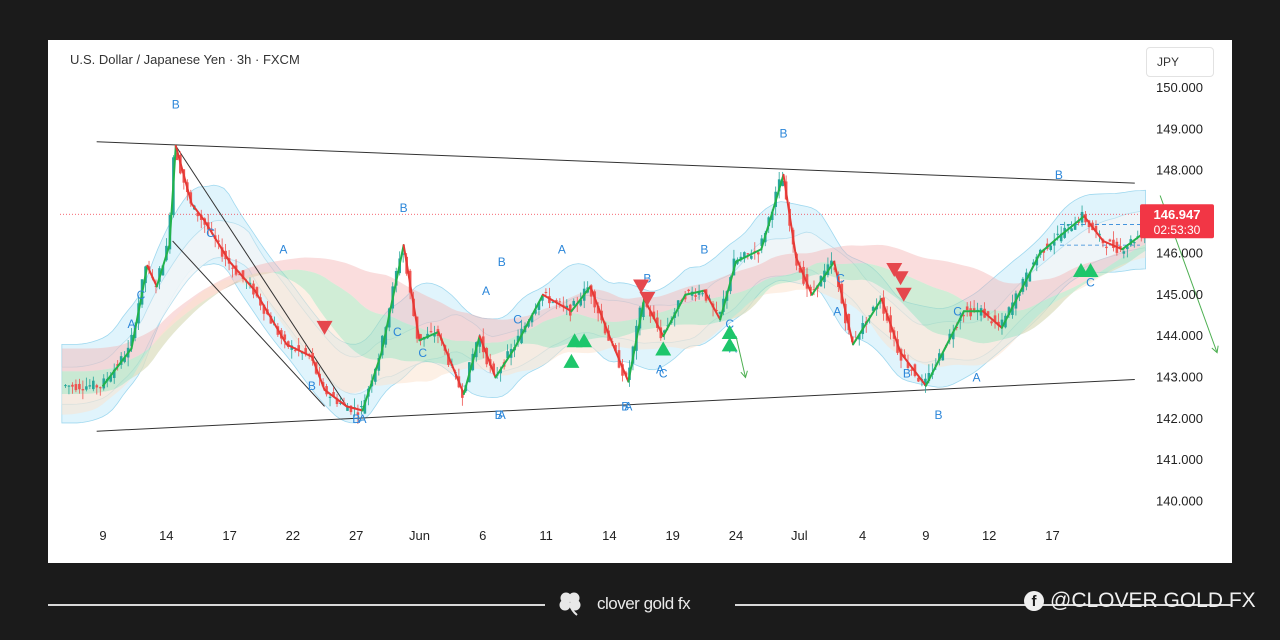 The image size is (1280, 640). Describe the element at coordinates (1177, 221) in the screenshot. I see `price-badge-bg` at that location.